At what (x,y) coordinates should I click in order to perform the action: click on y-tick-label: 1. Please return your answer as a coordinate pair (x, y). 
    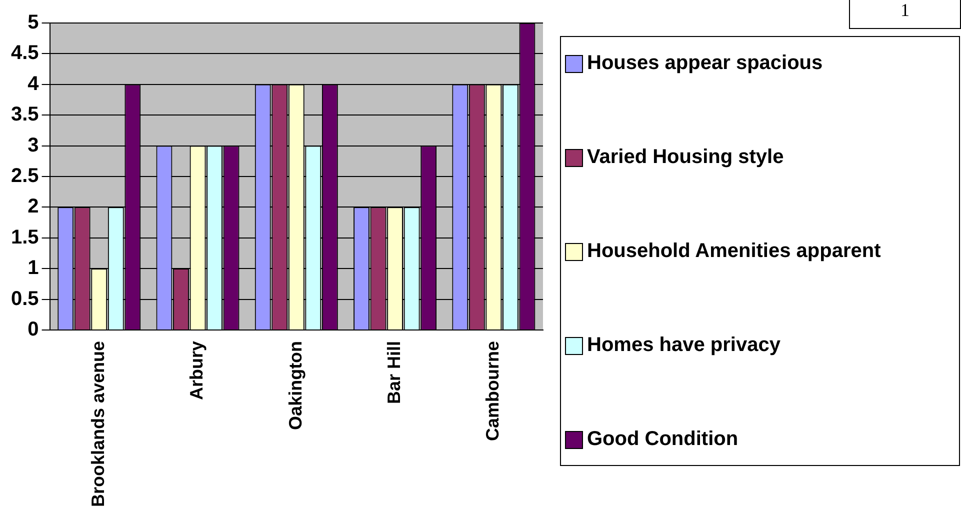
    Looking at the image, I should click on (33, 268).